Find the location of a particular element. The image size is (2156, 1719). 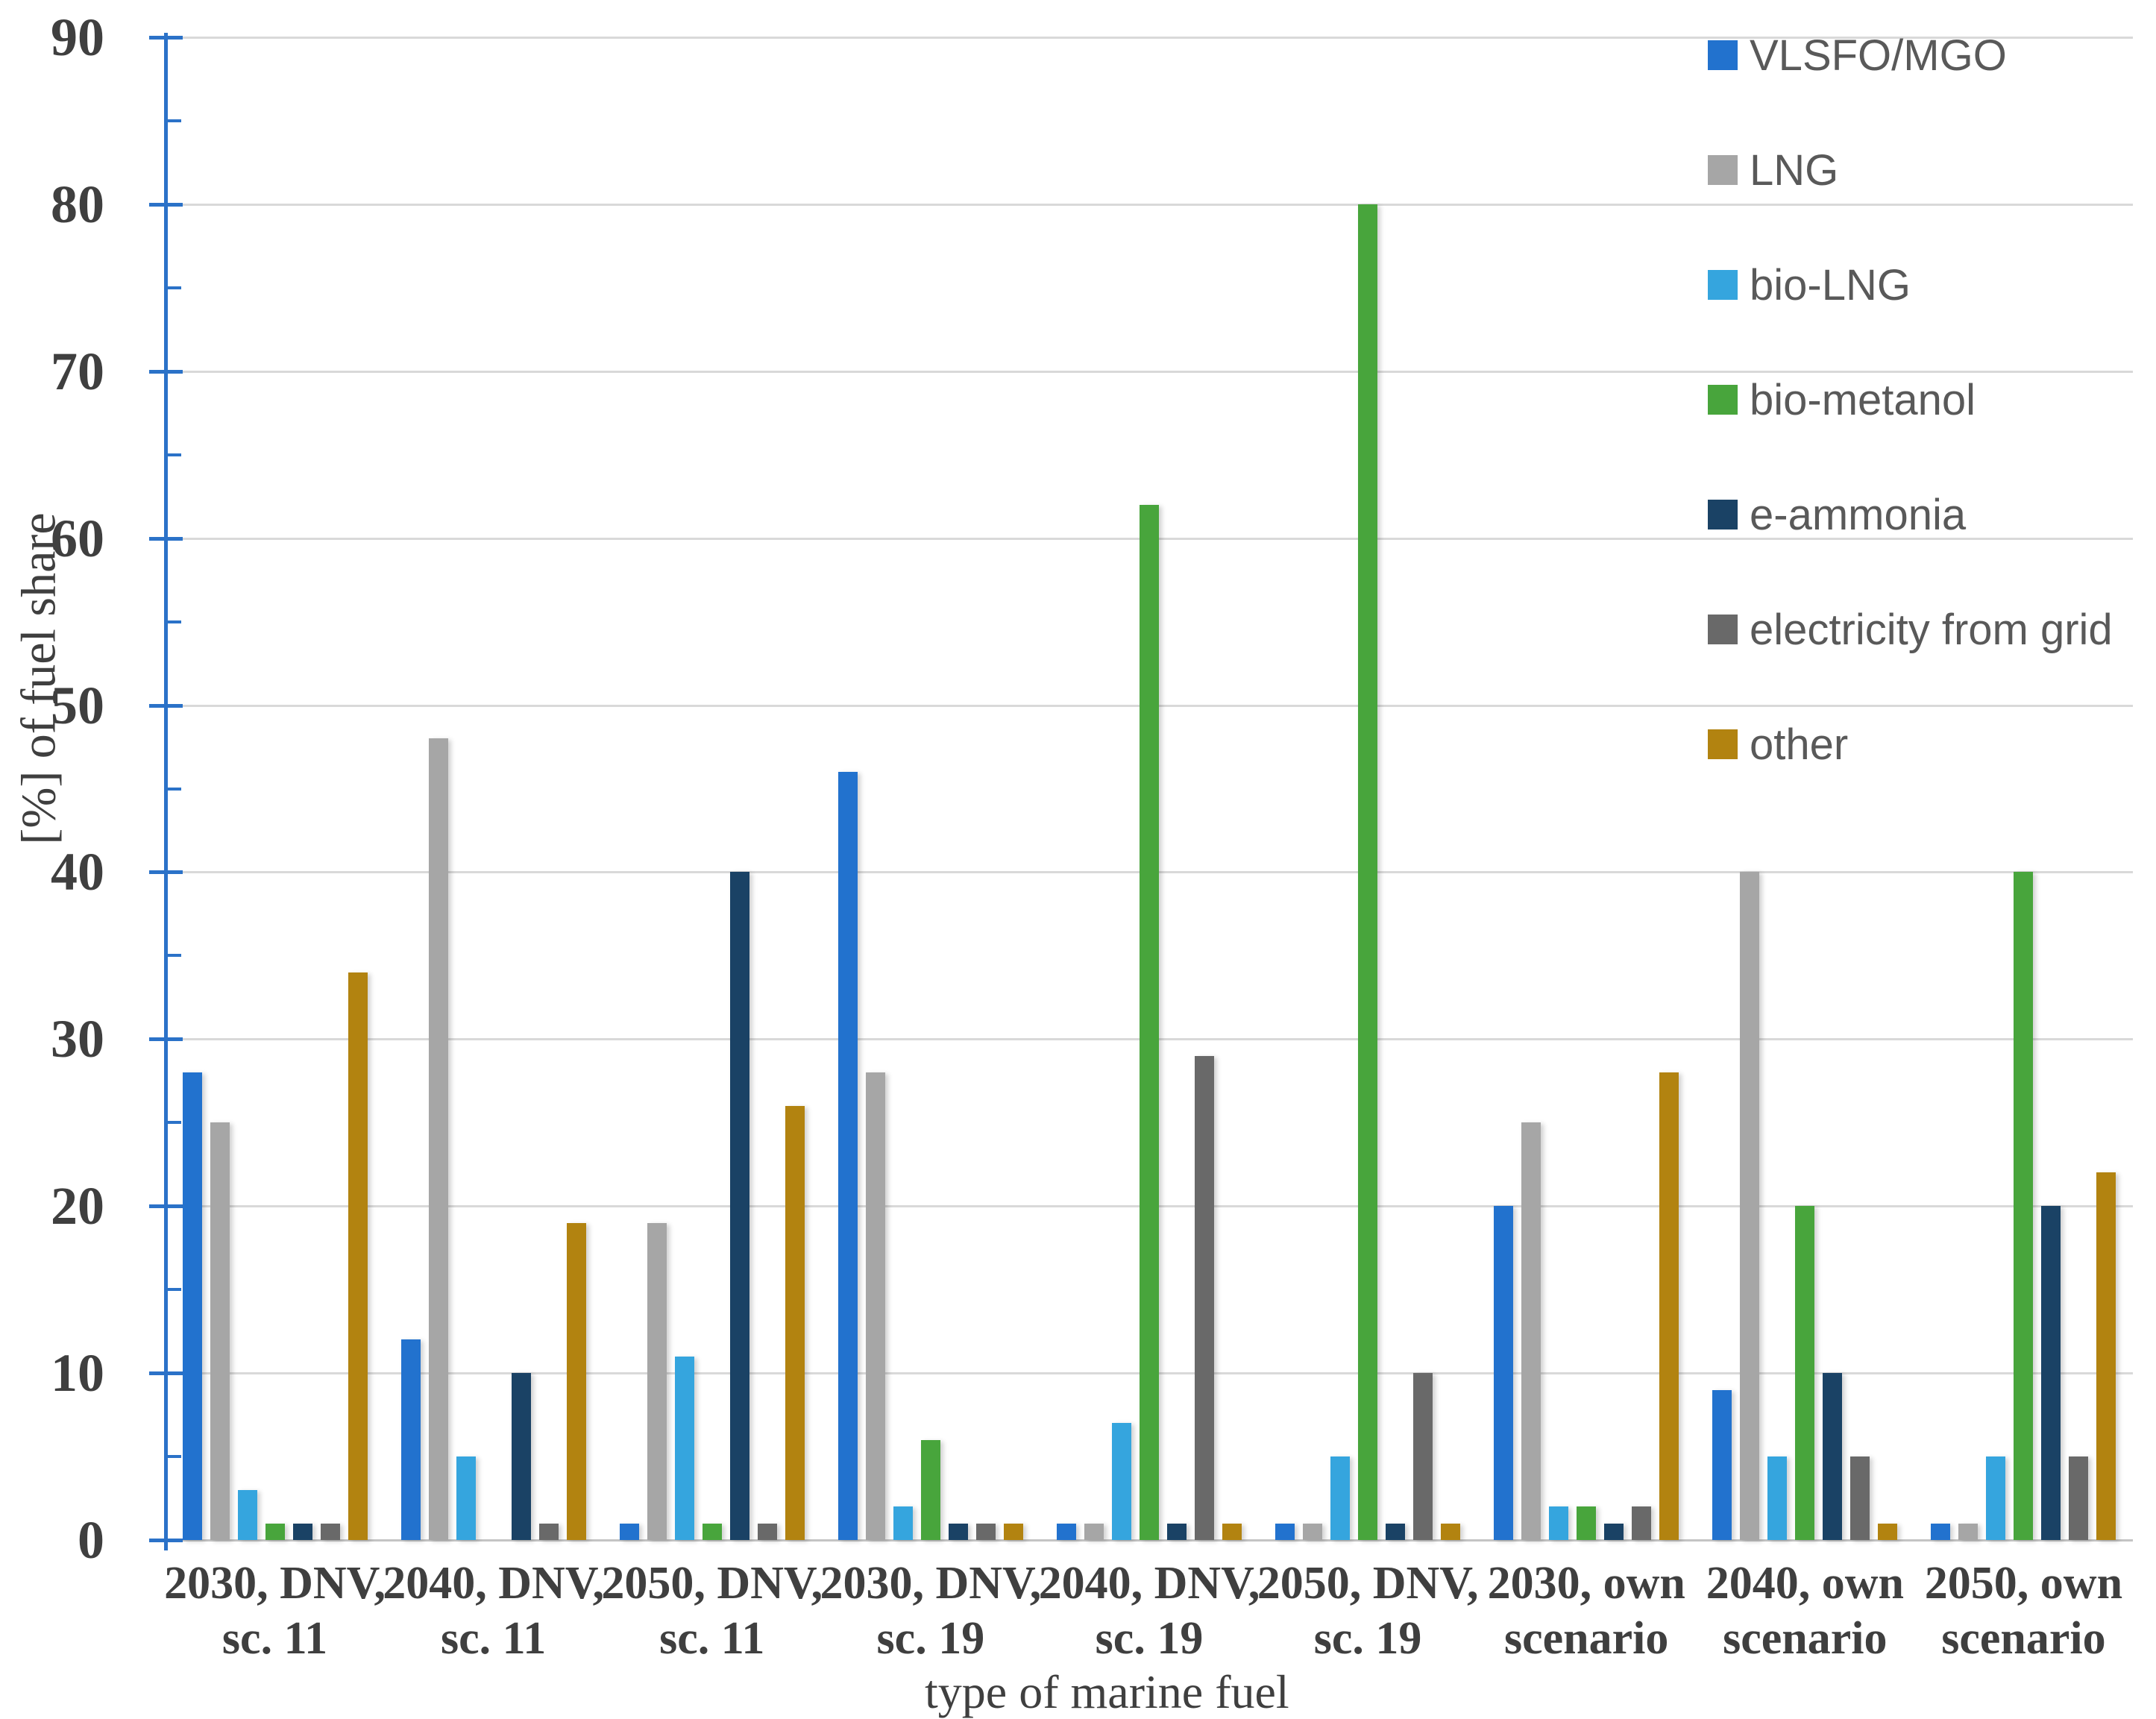

bar-VLSFO/MGO-cat5 is located at coordinates (1066, 1531).